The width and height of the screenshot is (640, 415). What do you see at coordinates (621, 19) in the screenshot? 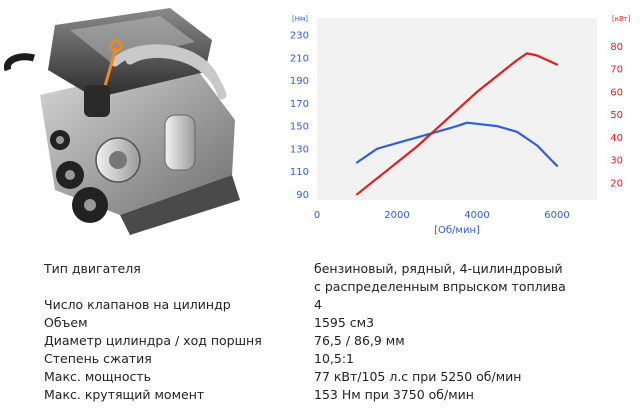
I see `y-right-axis-label: [кВт]` at bounding box center [621, 19].